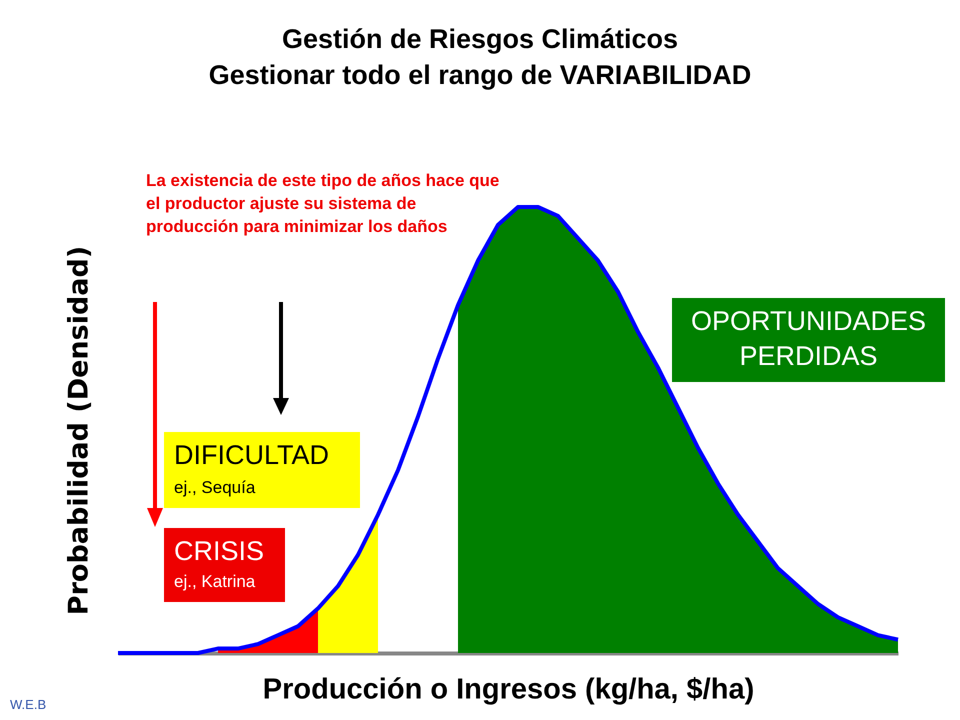 Image resolution: width=960 pixels, height=720 pixels. I want to click on annotation: La existencia de este tipo de años hace que el productor ajuste su sistema de producción para minimizar los daños, so click(323, 204).